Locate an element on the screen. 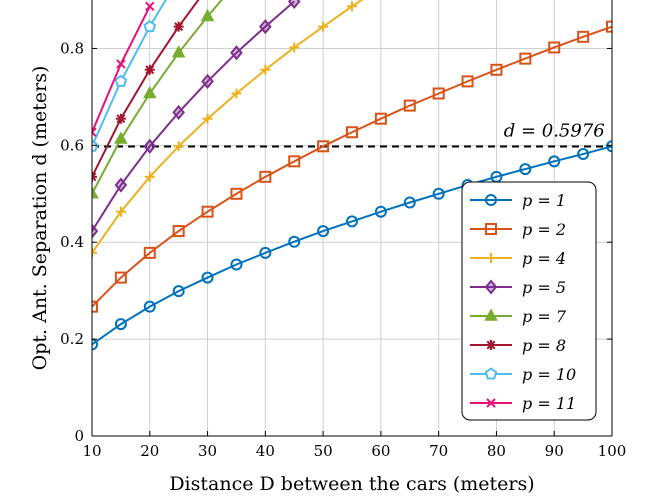 This screenshot has height=504, width=650. x-tick-label: 80 is located at coordinates (496, 451).